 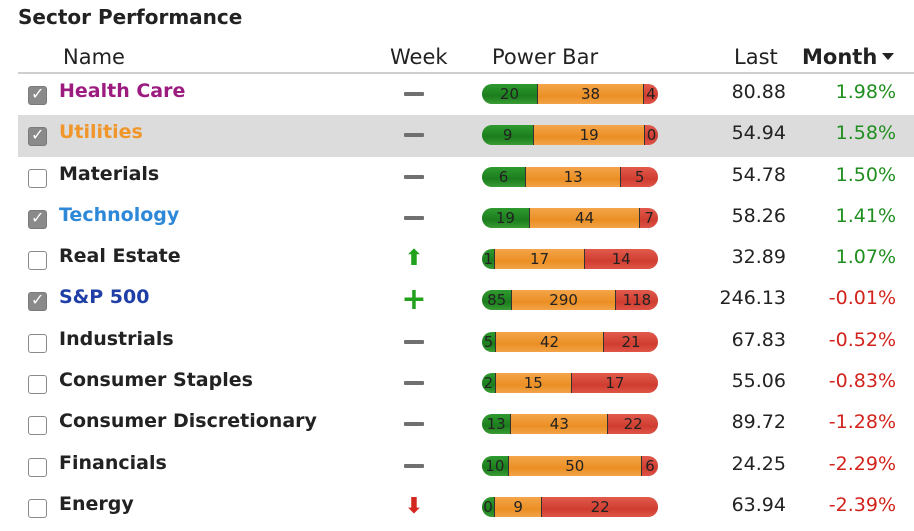 I want to click on month-change: -2.29%, so click(x=862, y=463).